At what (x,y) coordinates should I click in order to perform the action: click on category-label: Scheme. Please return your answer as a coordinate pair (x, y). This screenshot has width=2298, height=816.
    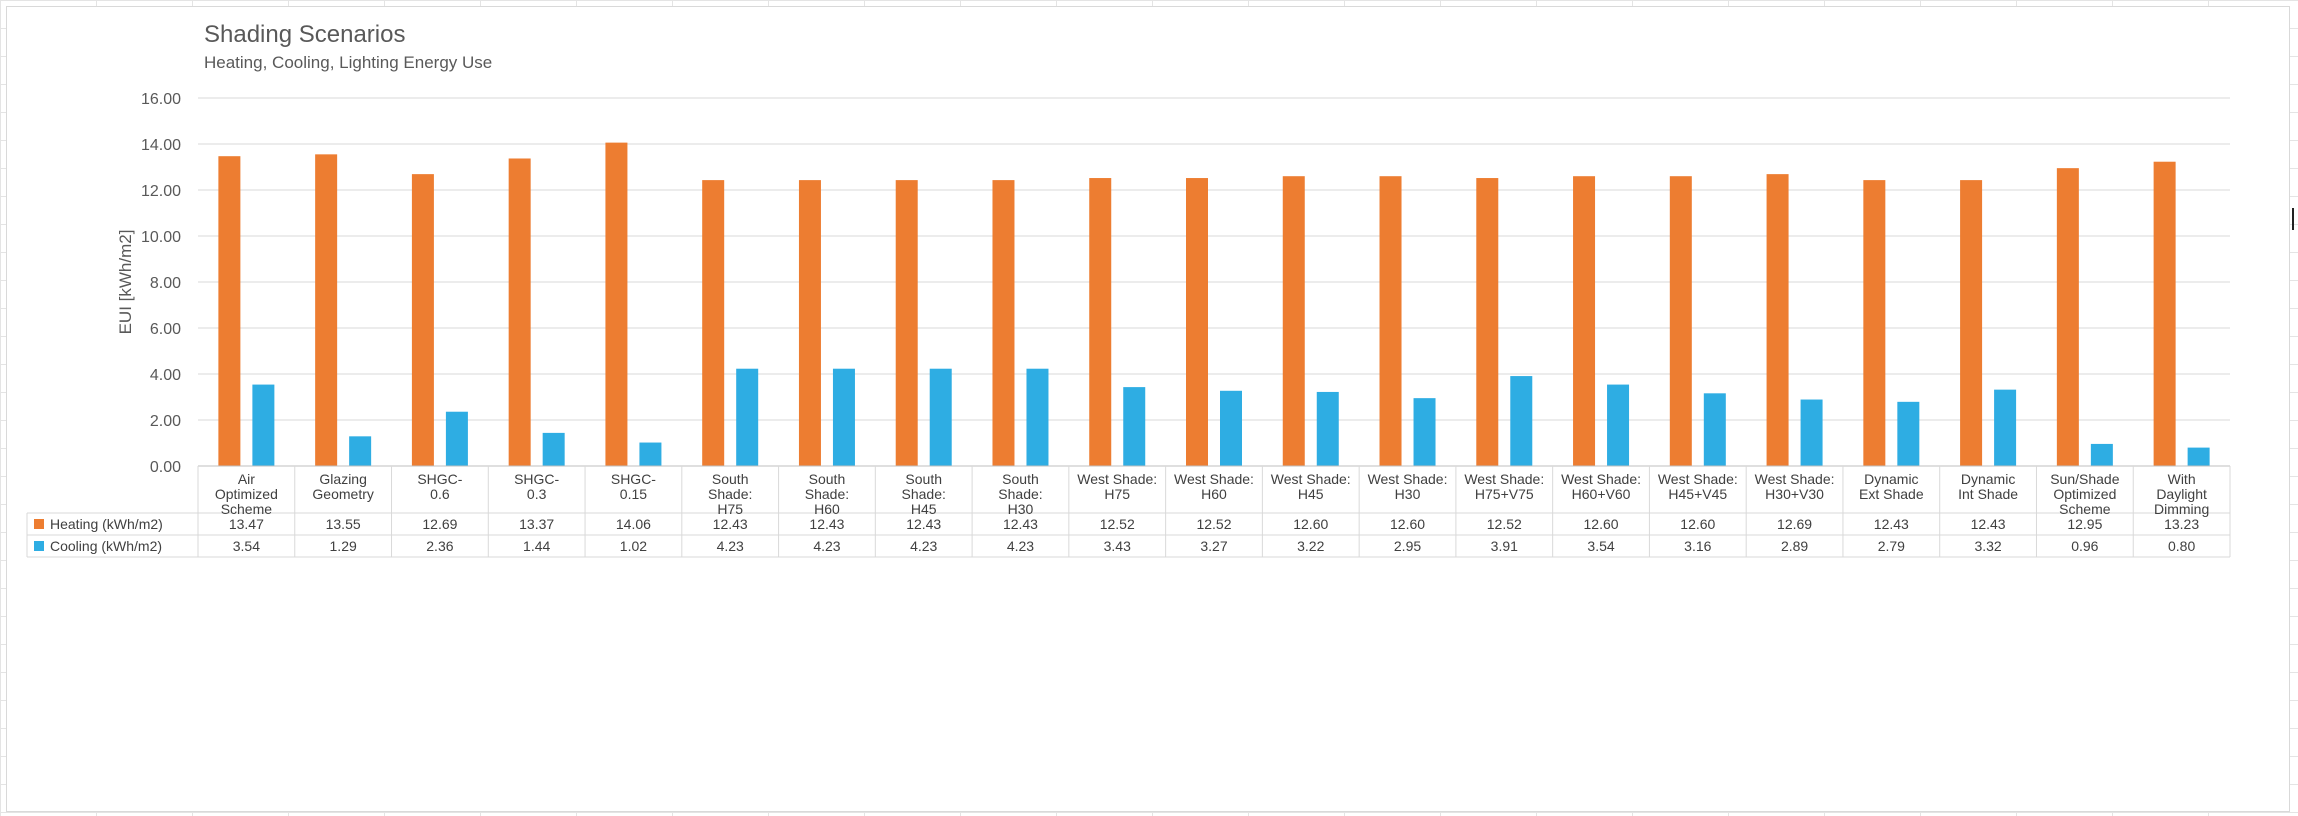
    Looking at the image, I should click on (2085, 509).